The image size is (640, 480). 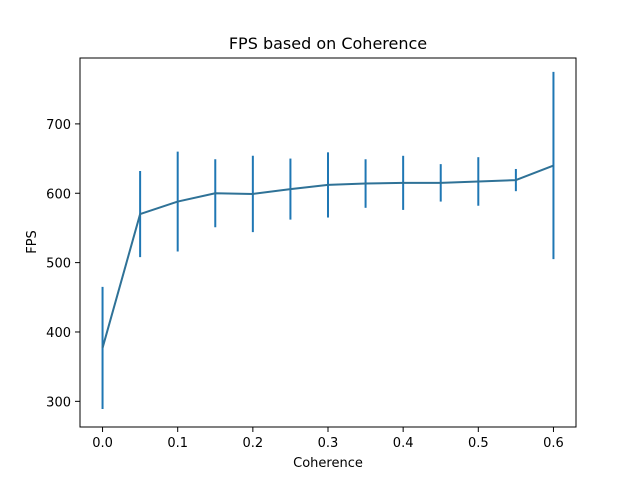 I want to click on x-tick-label: 0.4, so click(x=403, y=443).